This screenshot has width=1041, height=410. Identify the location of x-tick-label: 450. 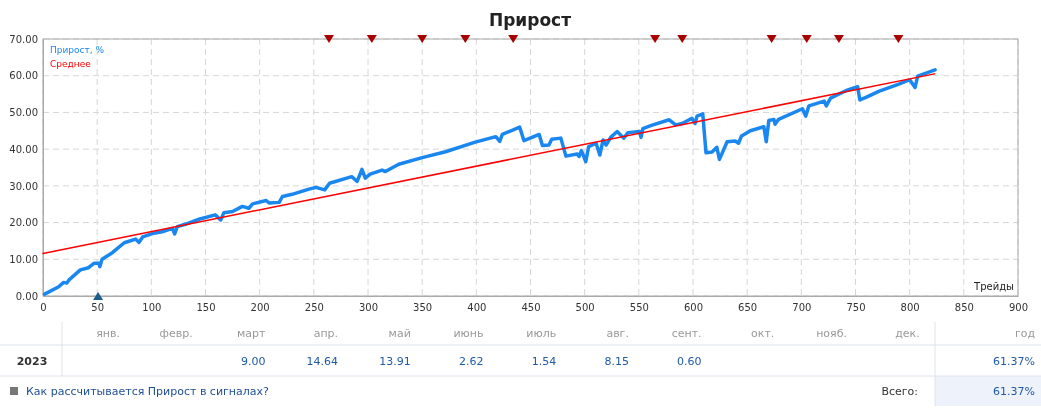
(531, 308).